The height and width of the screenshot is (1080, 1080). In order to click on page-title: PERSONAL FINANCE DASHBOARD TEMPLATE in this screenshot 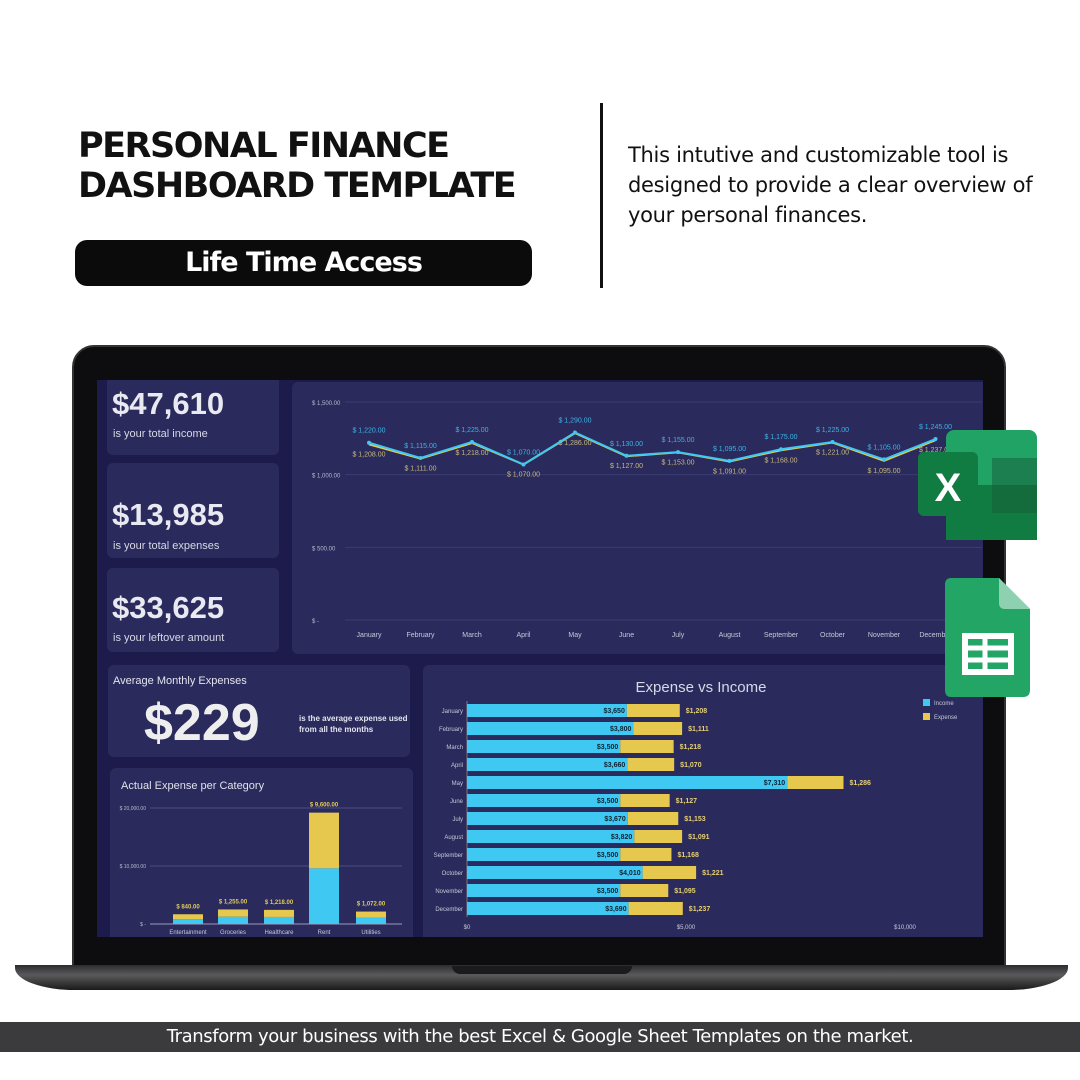, I will do `click(297, 166)`.